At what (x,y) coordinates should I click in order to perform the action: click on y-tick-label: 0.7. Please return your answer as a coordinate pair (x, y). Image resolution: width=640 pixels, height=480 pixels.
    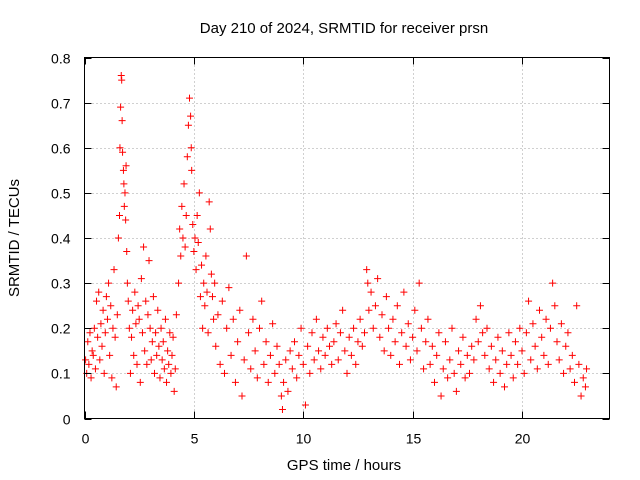
    Looking at the image, I should click on (61, 104).